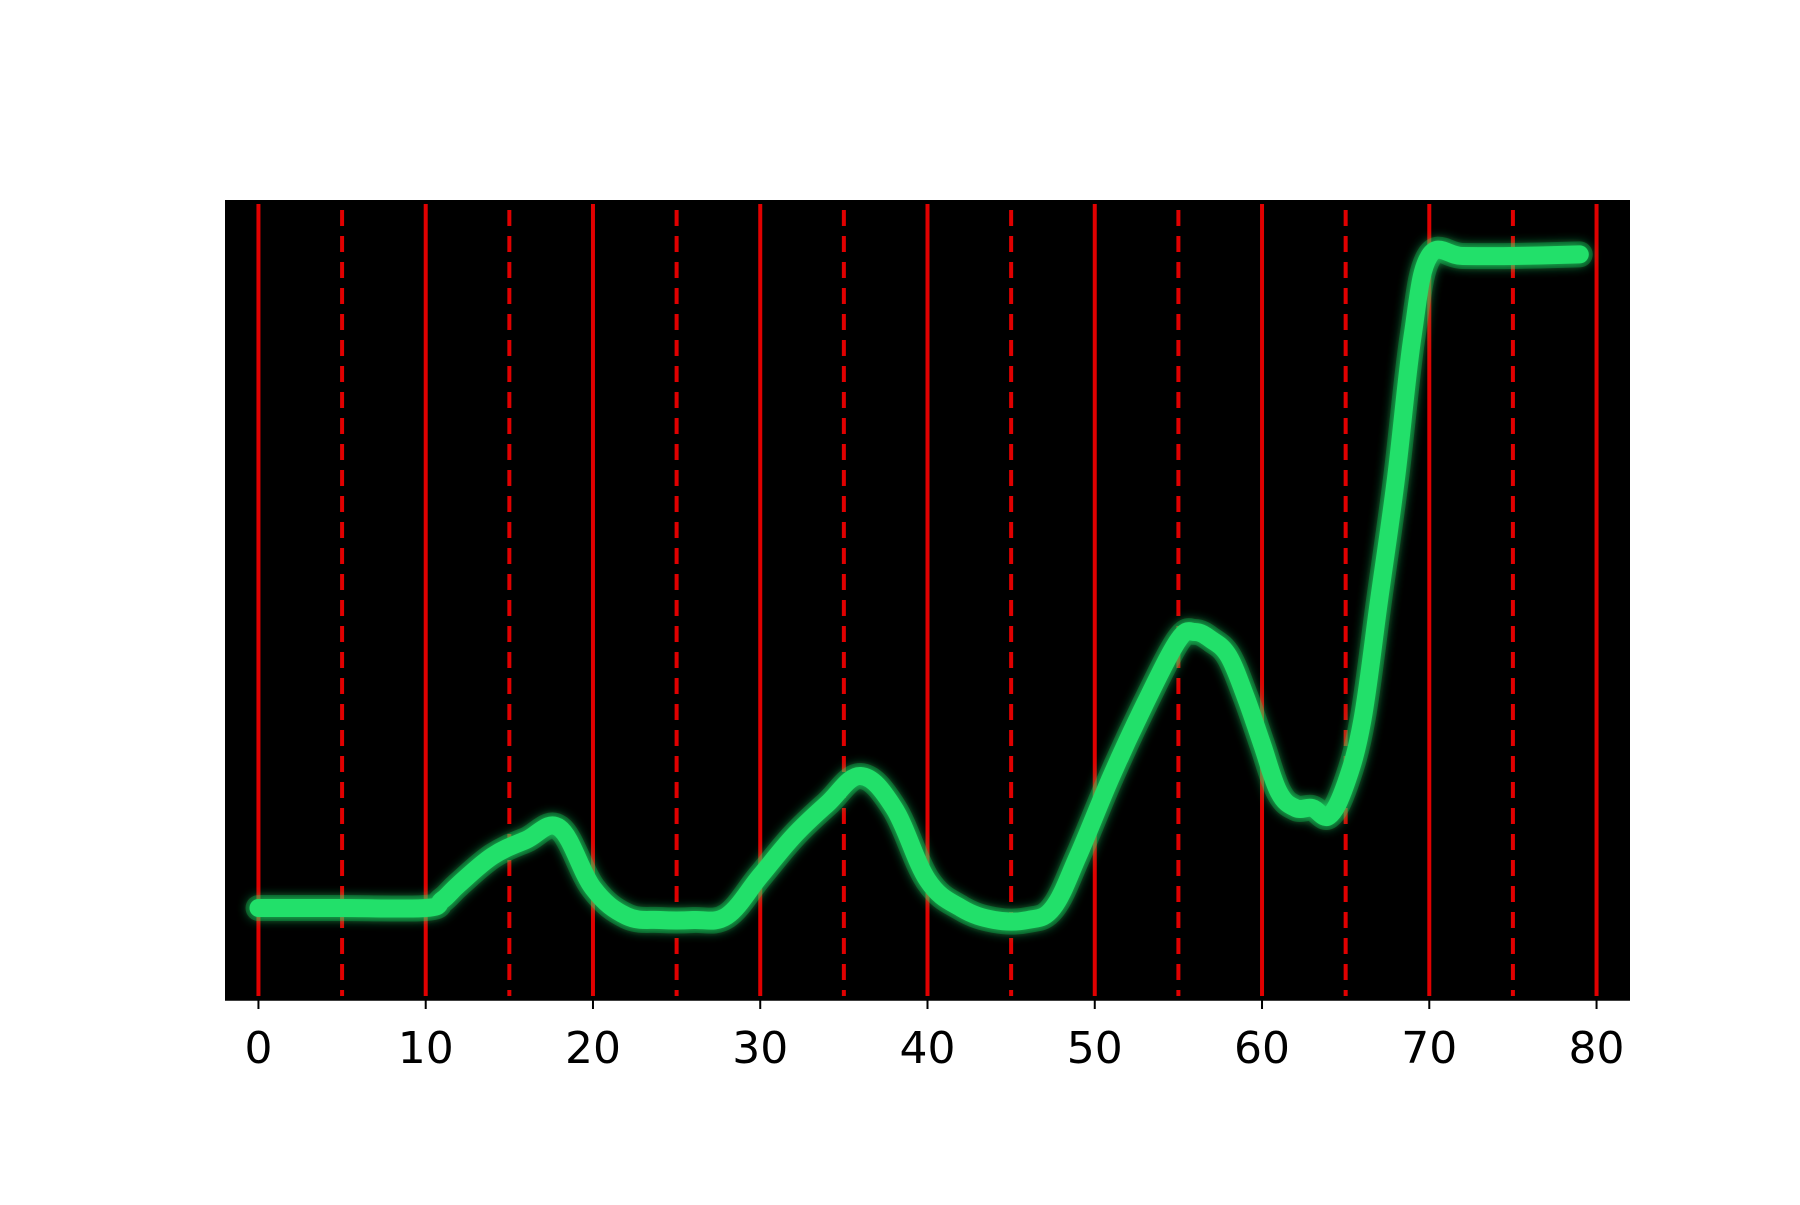 Image resolution: width=1800 pixels, height=1205 pixels. Describe the element at coordinates (1262, 1048) in the screenshot. I see `x-tick-label: 60` at that location.